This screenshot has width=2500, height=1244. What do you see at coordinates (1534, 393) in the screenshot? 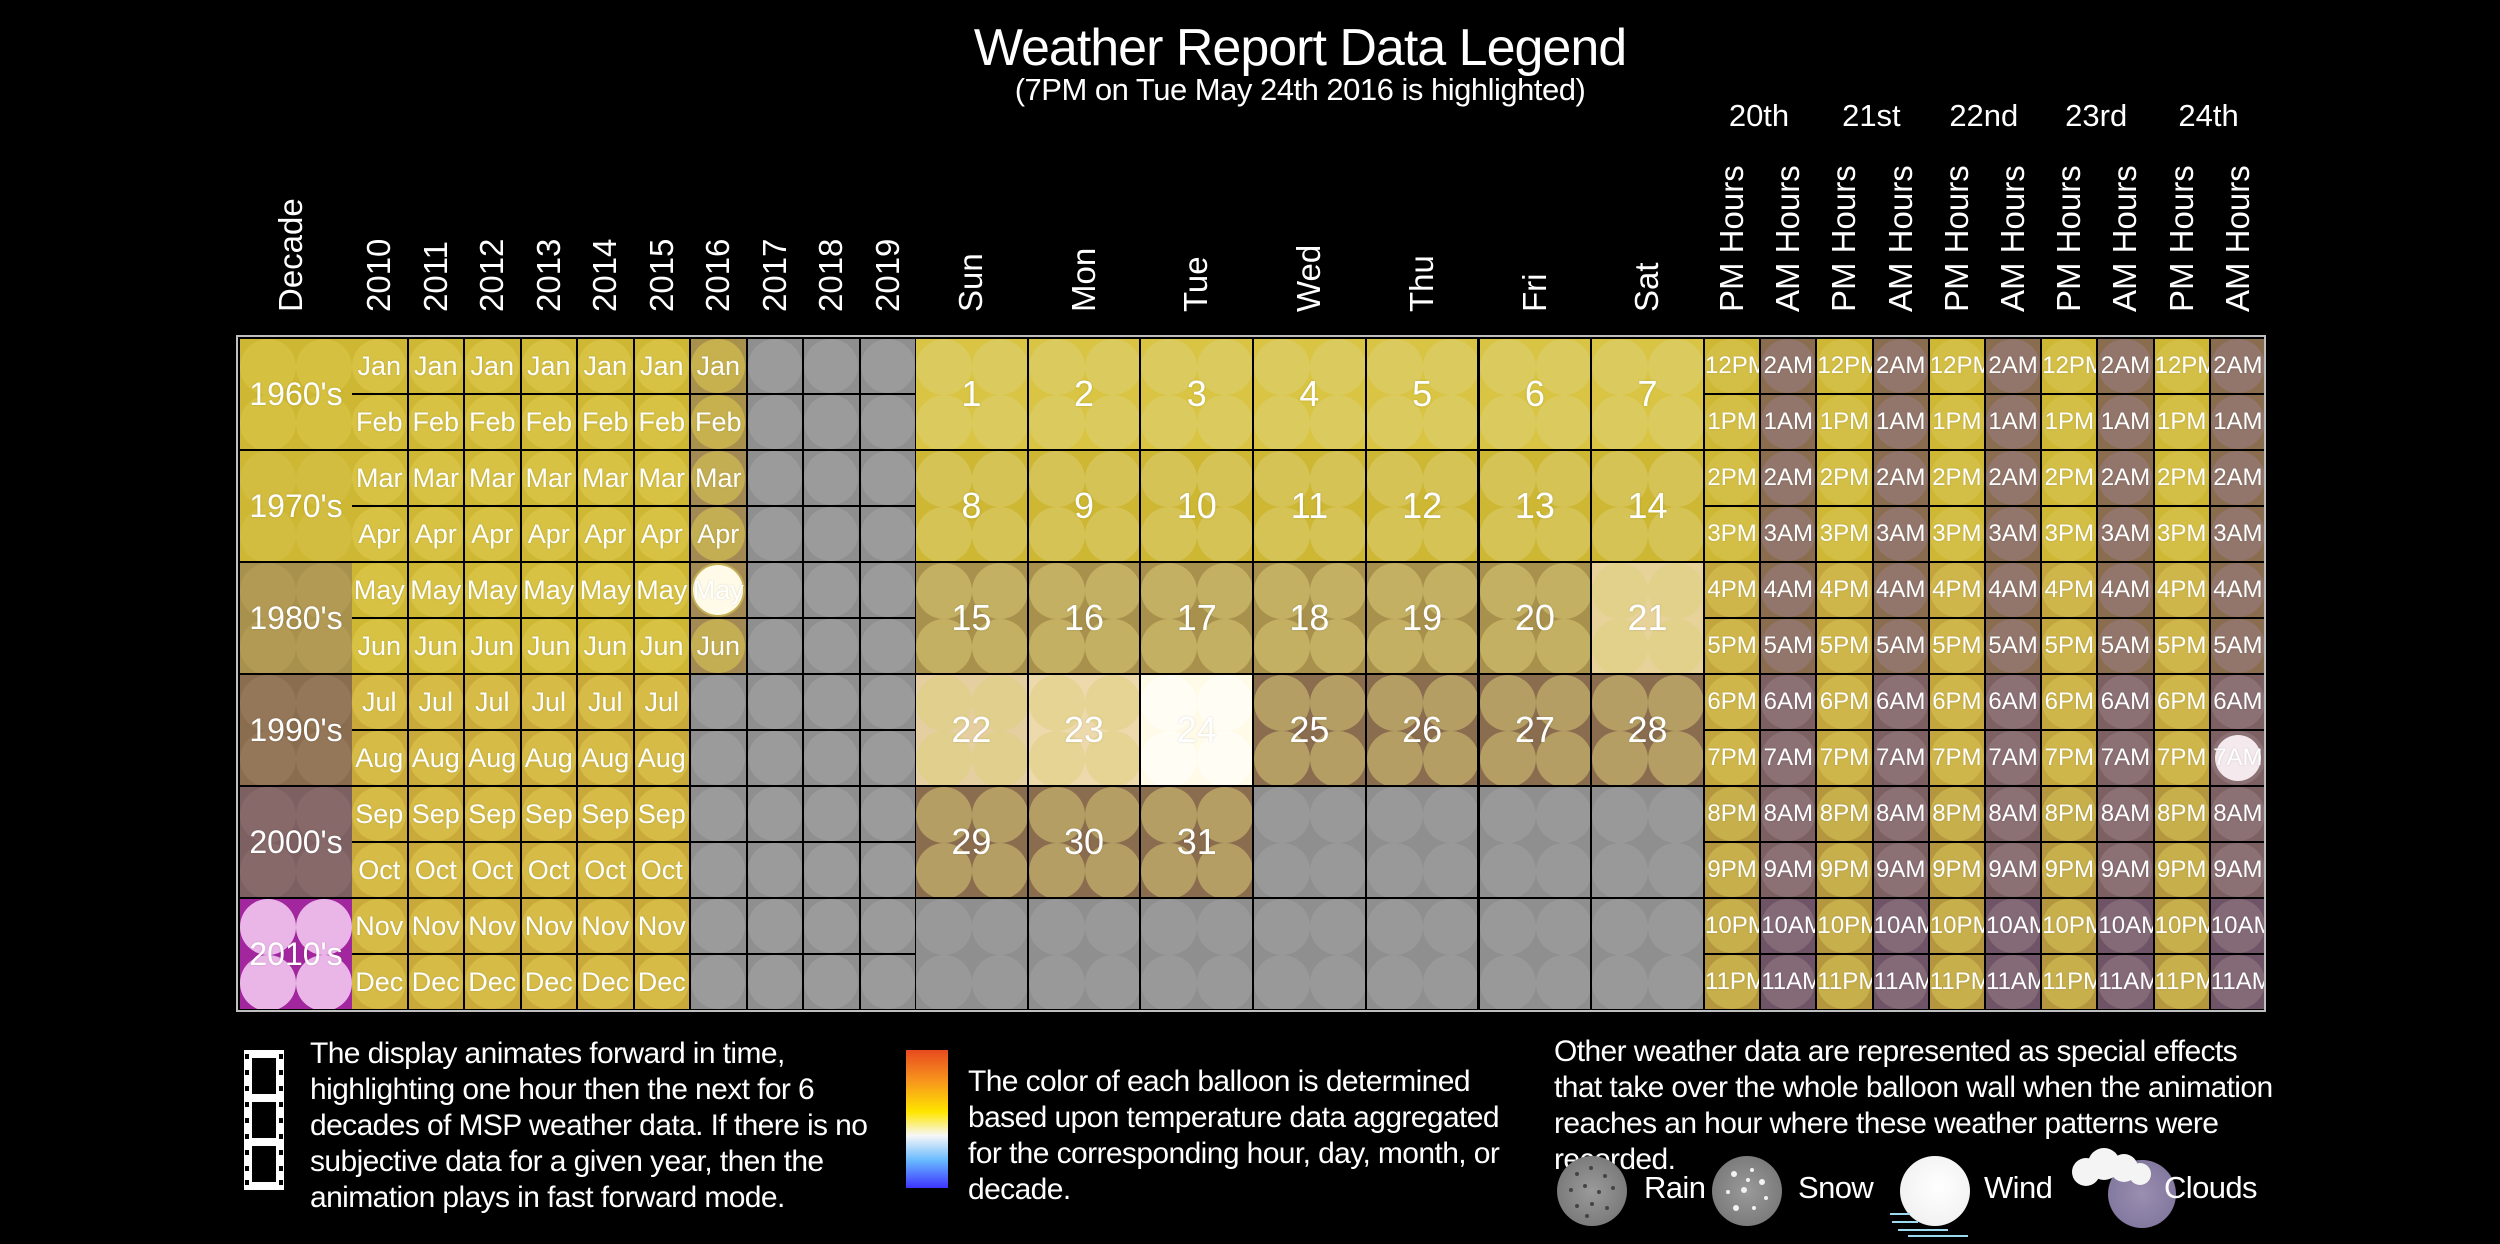
I see `day-number: 6` at bounding box center [1534, 393].